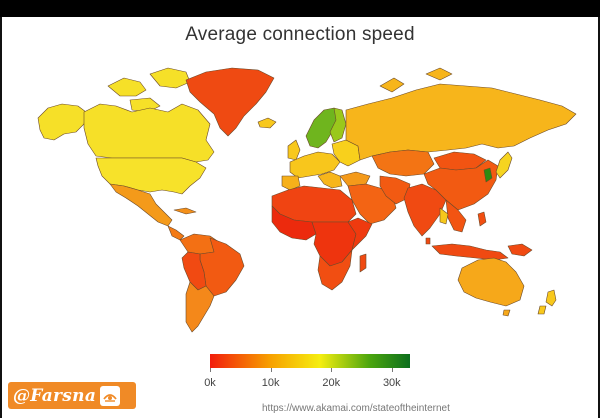 The image size is (600, 418). I want to click on region-uk, so click(294, 150).